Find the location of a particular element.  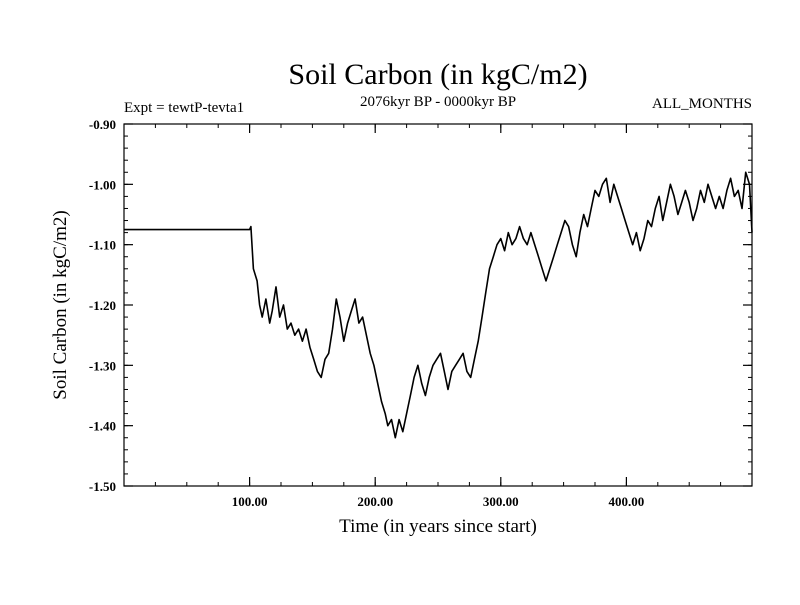

x-tick-label: 400.00 is located at coordinates (627, 501).